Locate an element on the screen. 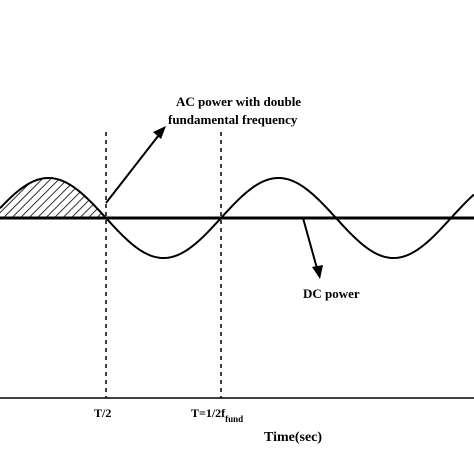 The image size is (474, 474). period-label-subscript: fund is located at coordinates (234, 419).